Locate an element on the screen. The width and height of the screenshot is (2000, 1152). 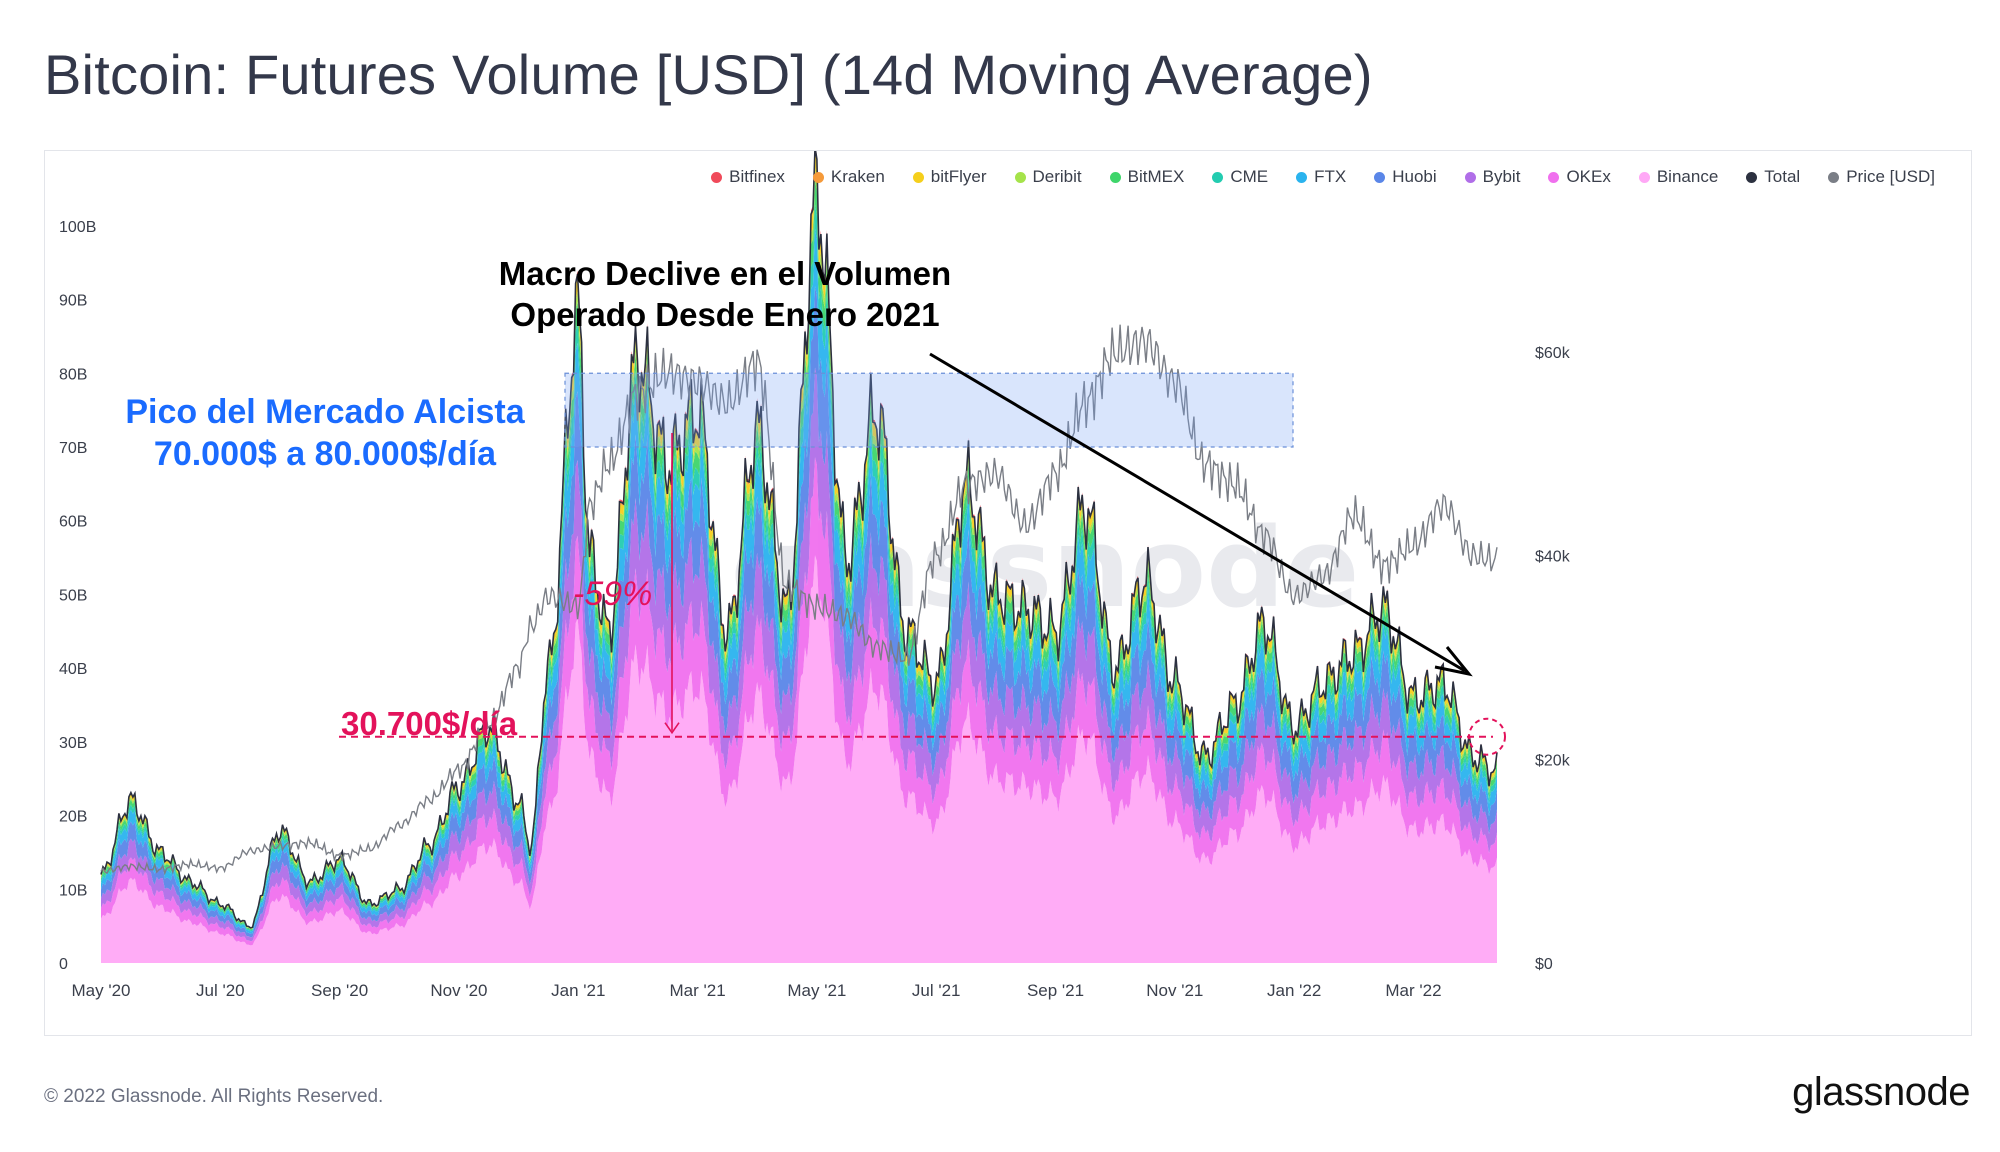
legend-label: Price [USD] is located at coordinates (1890, 176).